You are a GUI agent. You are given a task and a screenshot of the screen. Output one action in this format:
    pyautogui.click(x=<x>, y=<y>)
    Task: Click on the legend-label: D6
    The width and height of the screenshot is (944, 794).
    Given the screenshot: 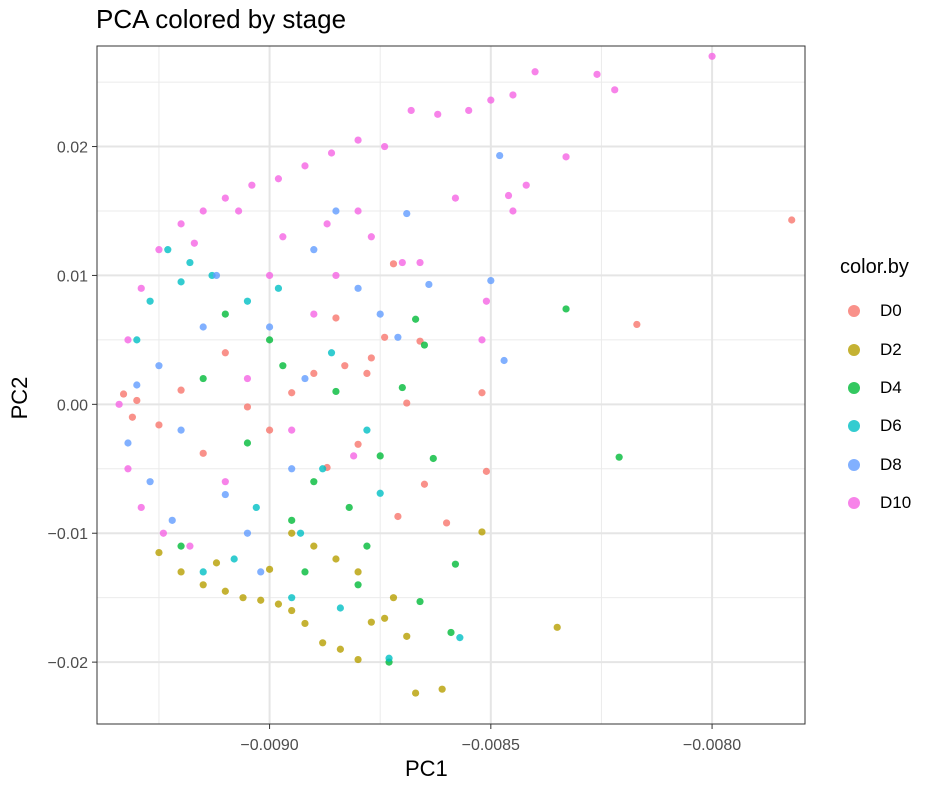 What is the action you would take?
    pyautogui.click(x=891, y=426)
    